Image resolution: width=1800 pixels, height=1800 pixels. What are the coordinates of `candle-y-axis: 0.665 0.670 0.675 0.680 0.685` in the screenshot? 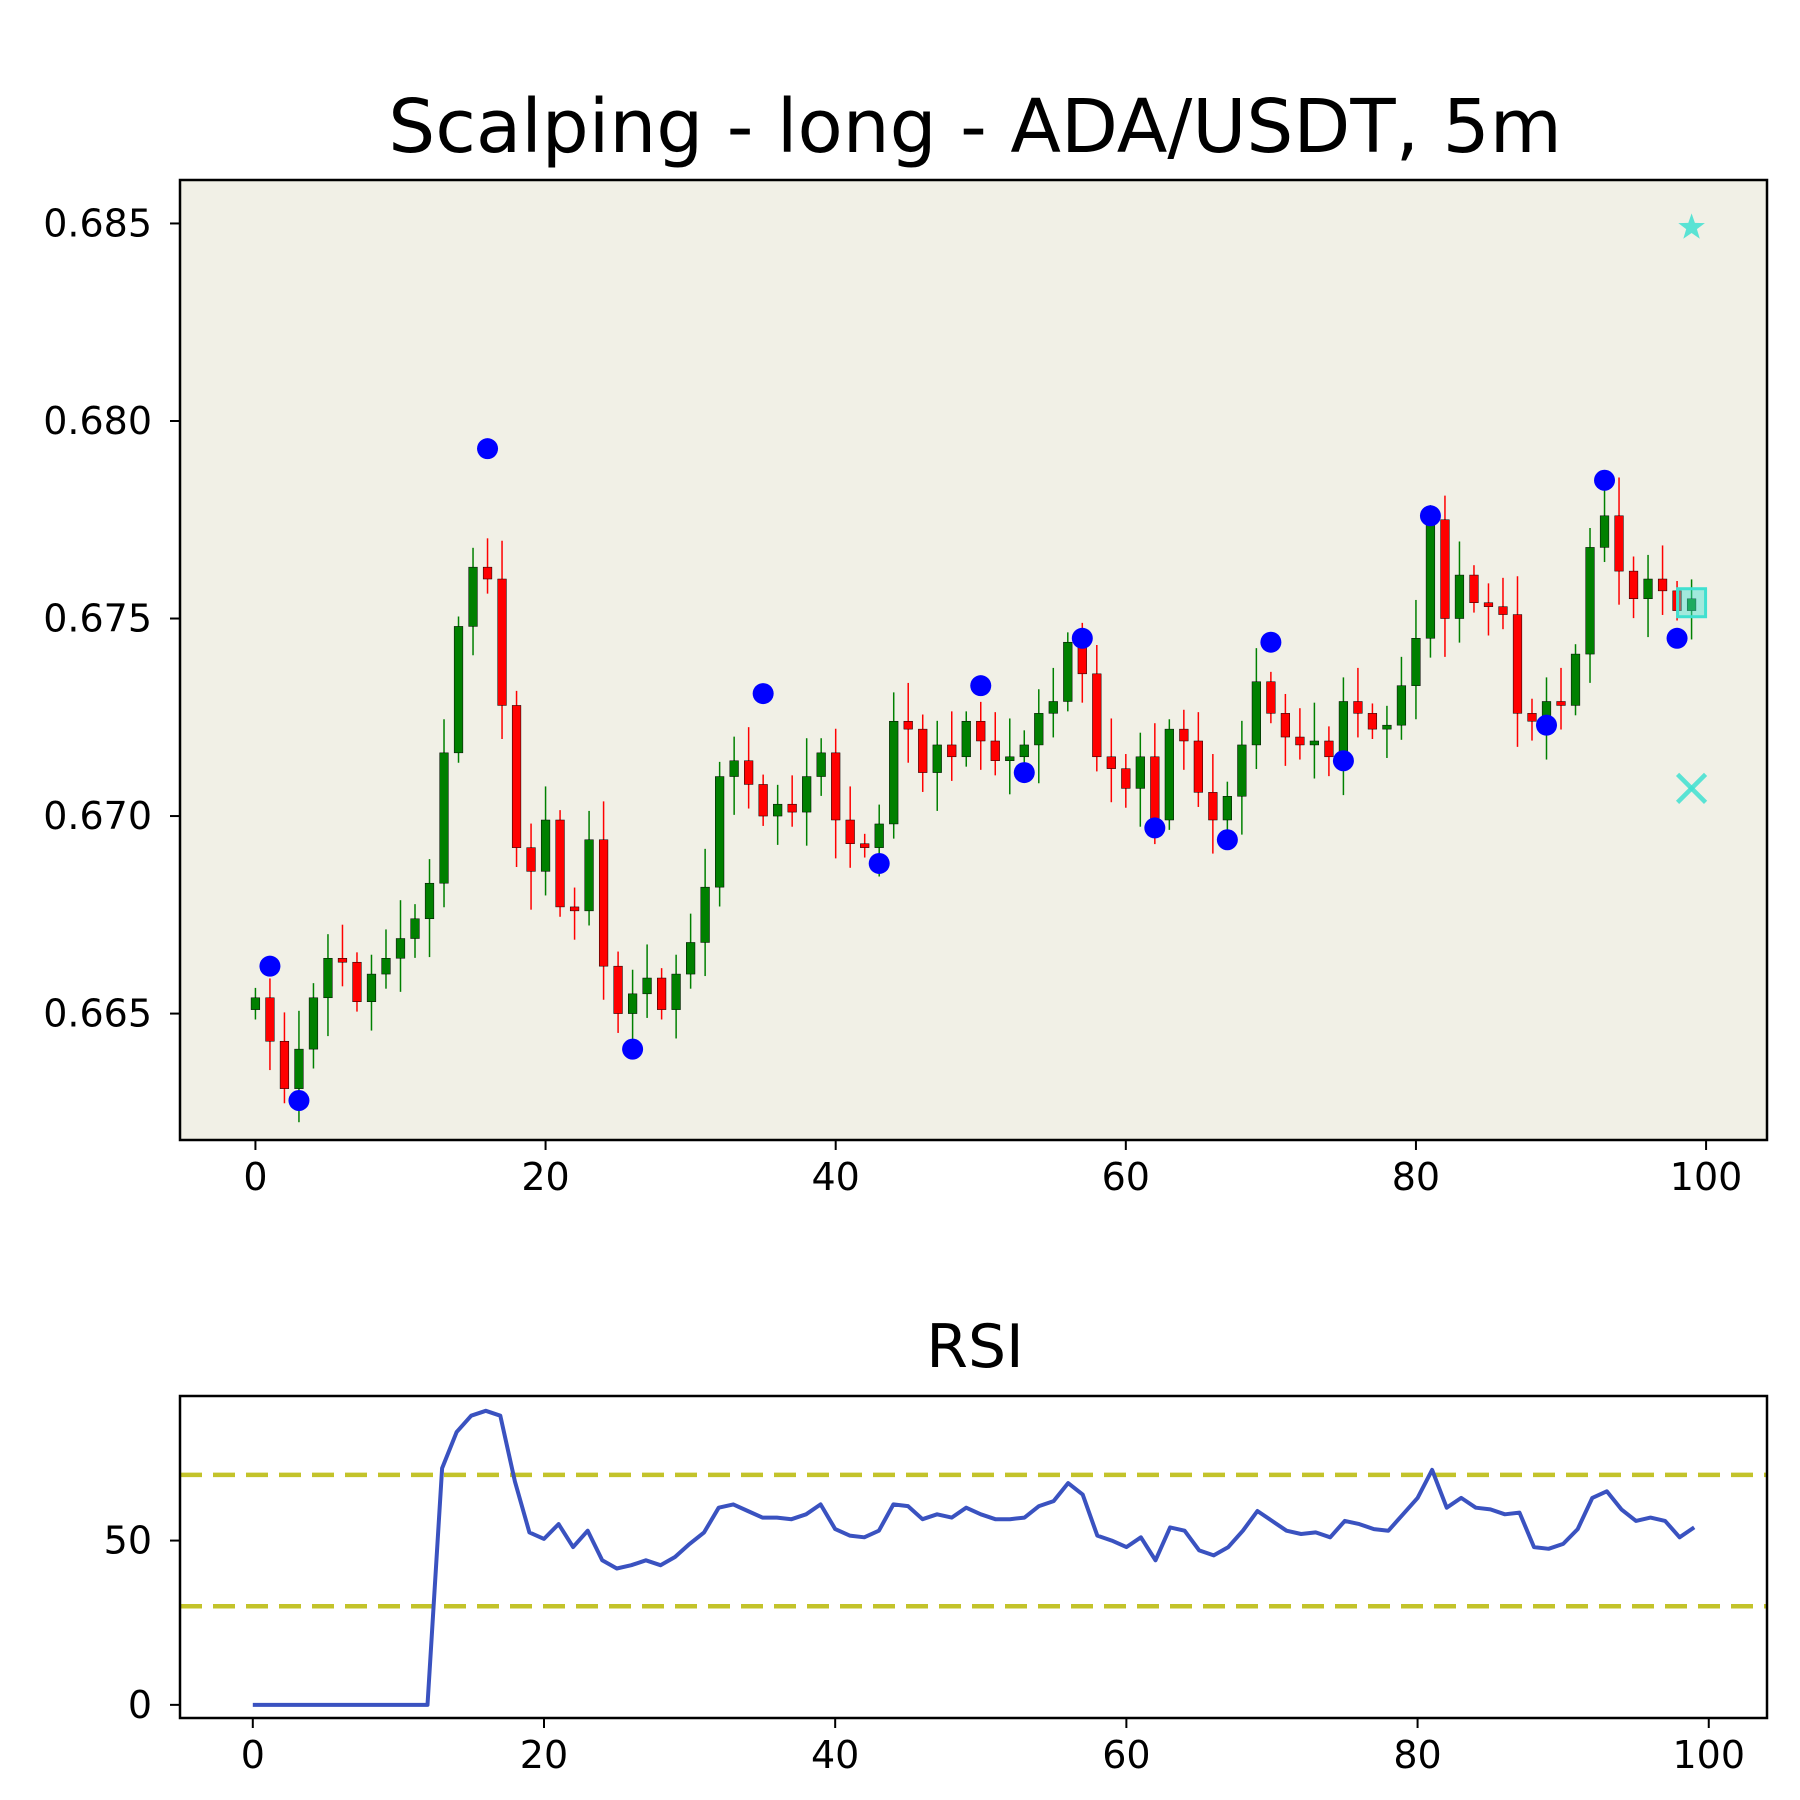 It's located at (111, 618).